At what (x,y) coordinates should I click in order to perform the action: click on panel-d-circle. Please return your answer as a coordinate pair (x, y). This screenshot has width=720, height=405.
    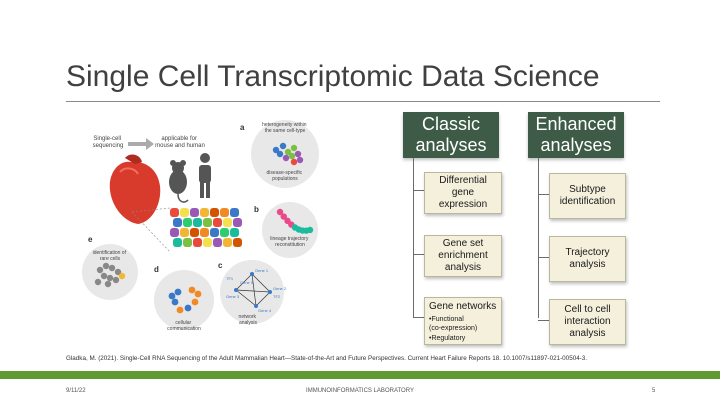
    Looking at the image, I should click on (184, 300).